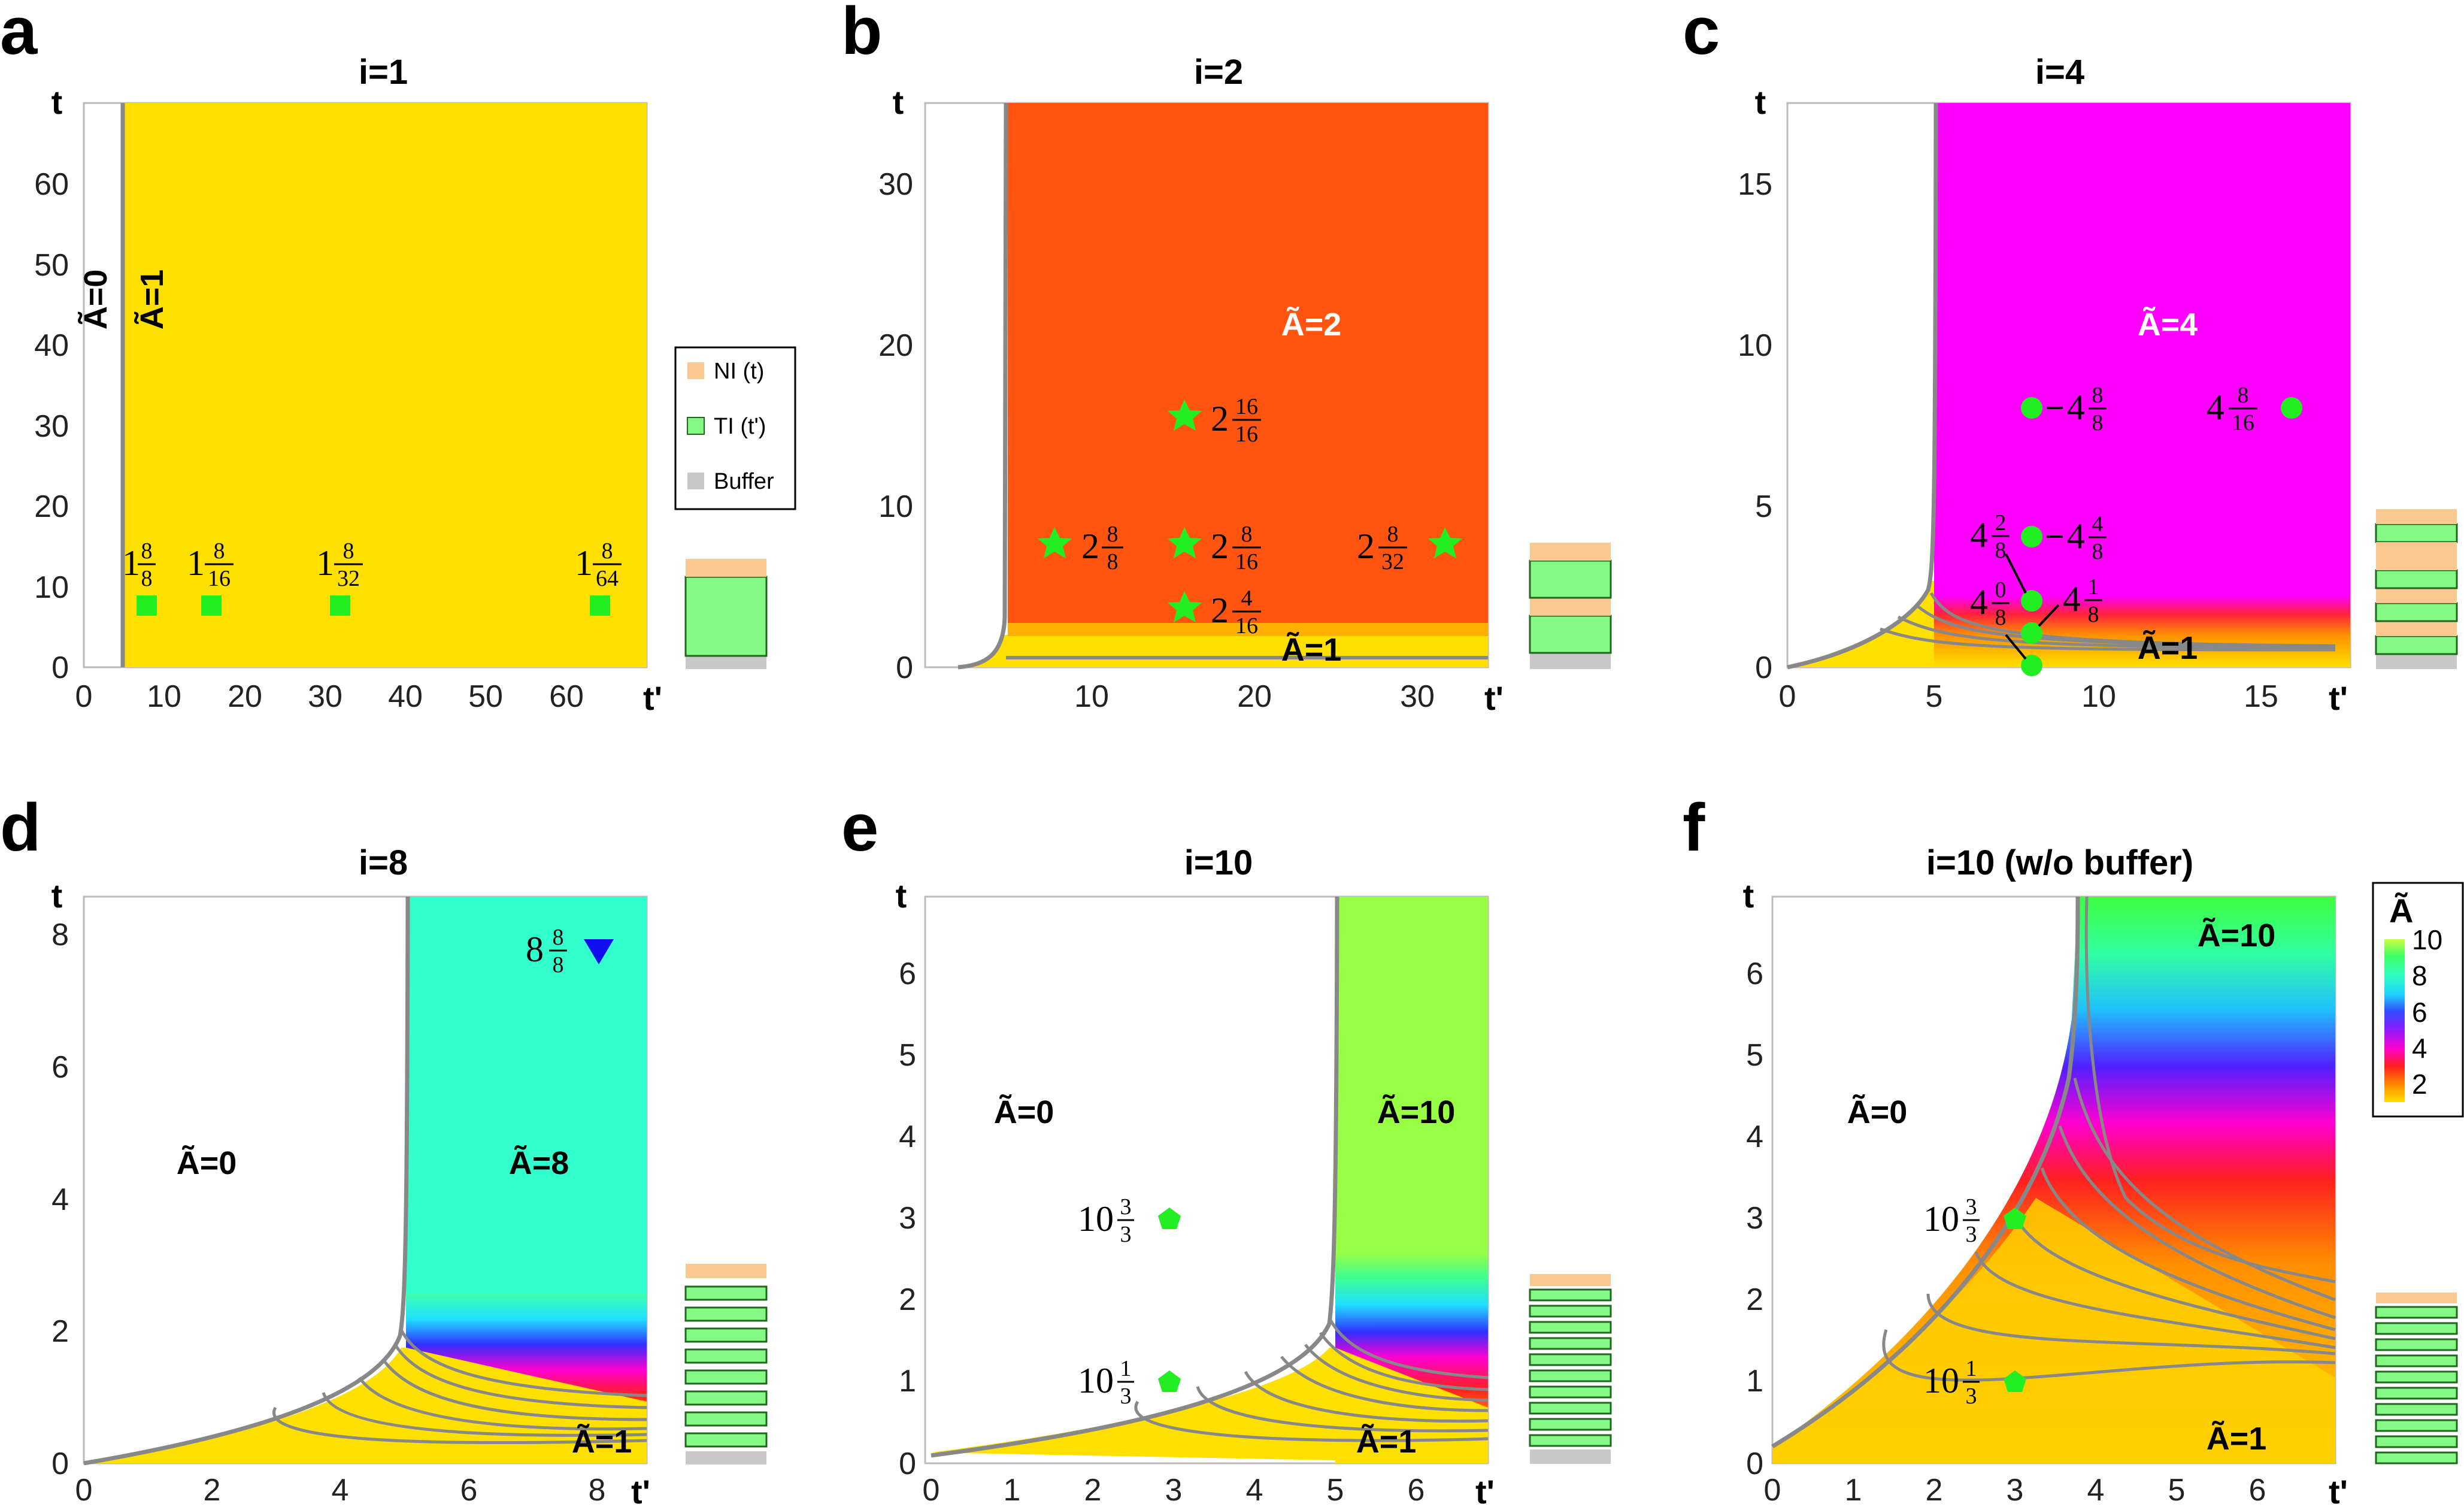 Image resolution: width=2464 pixels, height=1507 pixels. What do you see at coordinates (2015, 1381) in the screenshot?
I see `marker-pentagon` at bounding box center [2015, 1381].